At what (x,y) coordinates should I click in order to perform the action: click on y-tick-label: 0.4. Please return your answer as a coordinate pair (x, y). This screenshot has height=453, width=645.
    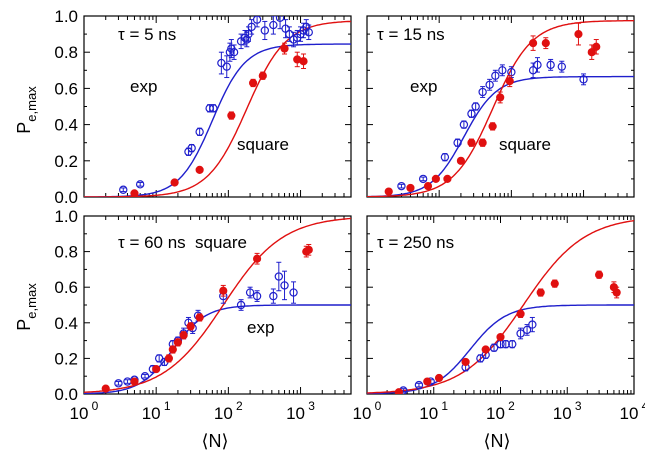
    Looking at the image, I should click on (66, 323).